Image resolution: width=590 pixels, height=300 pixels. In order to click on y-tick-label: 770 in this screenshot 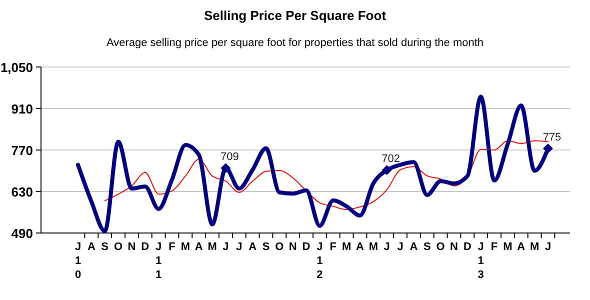, I will do `click(22, 150)`.